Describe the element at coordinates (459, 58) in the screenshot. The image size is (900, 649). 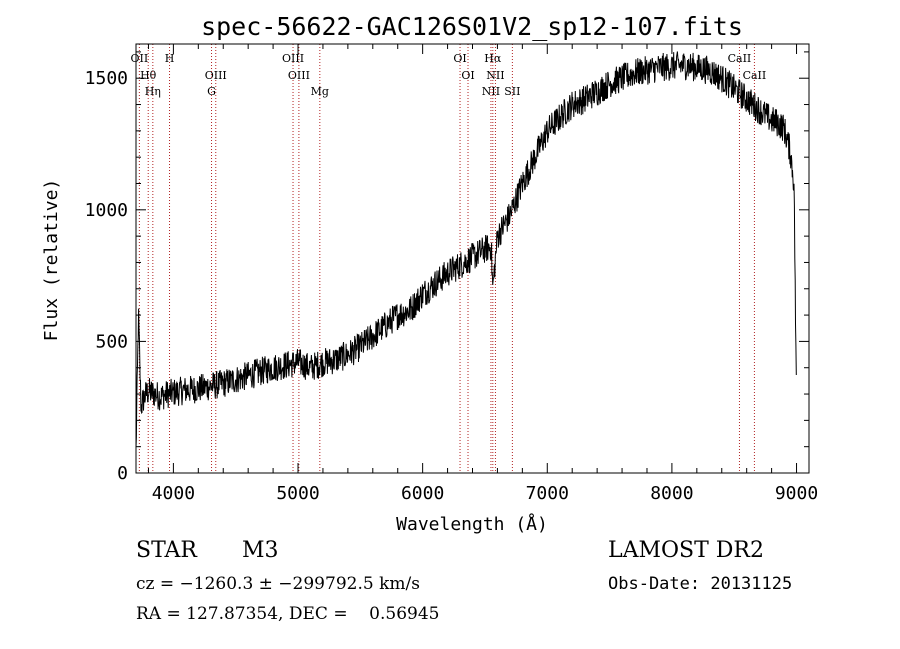
I see `spectral-line-label-9: OI` at that location.